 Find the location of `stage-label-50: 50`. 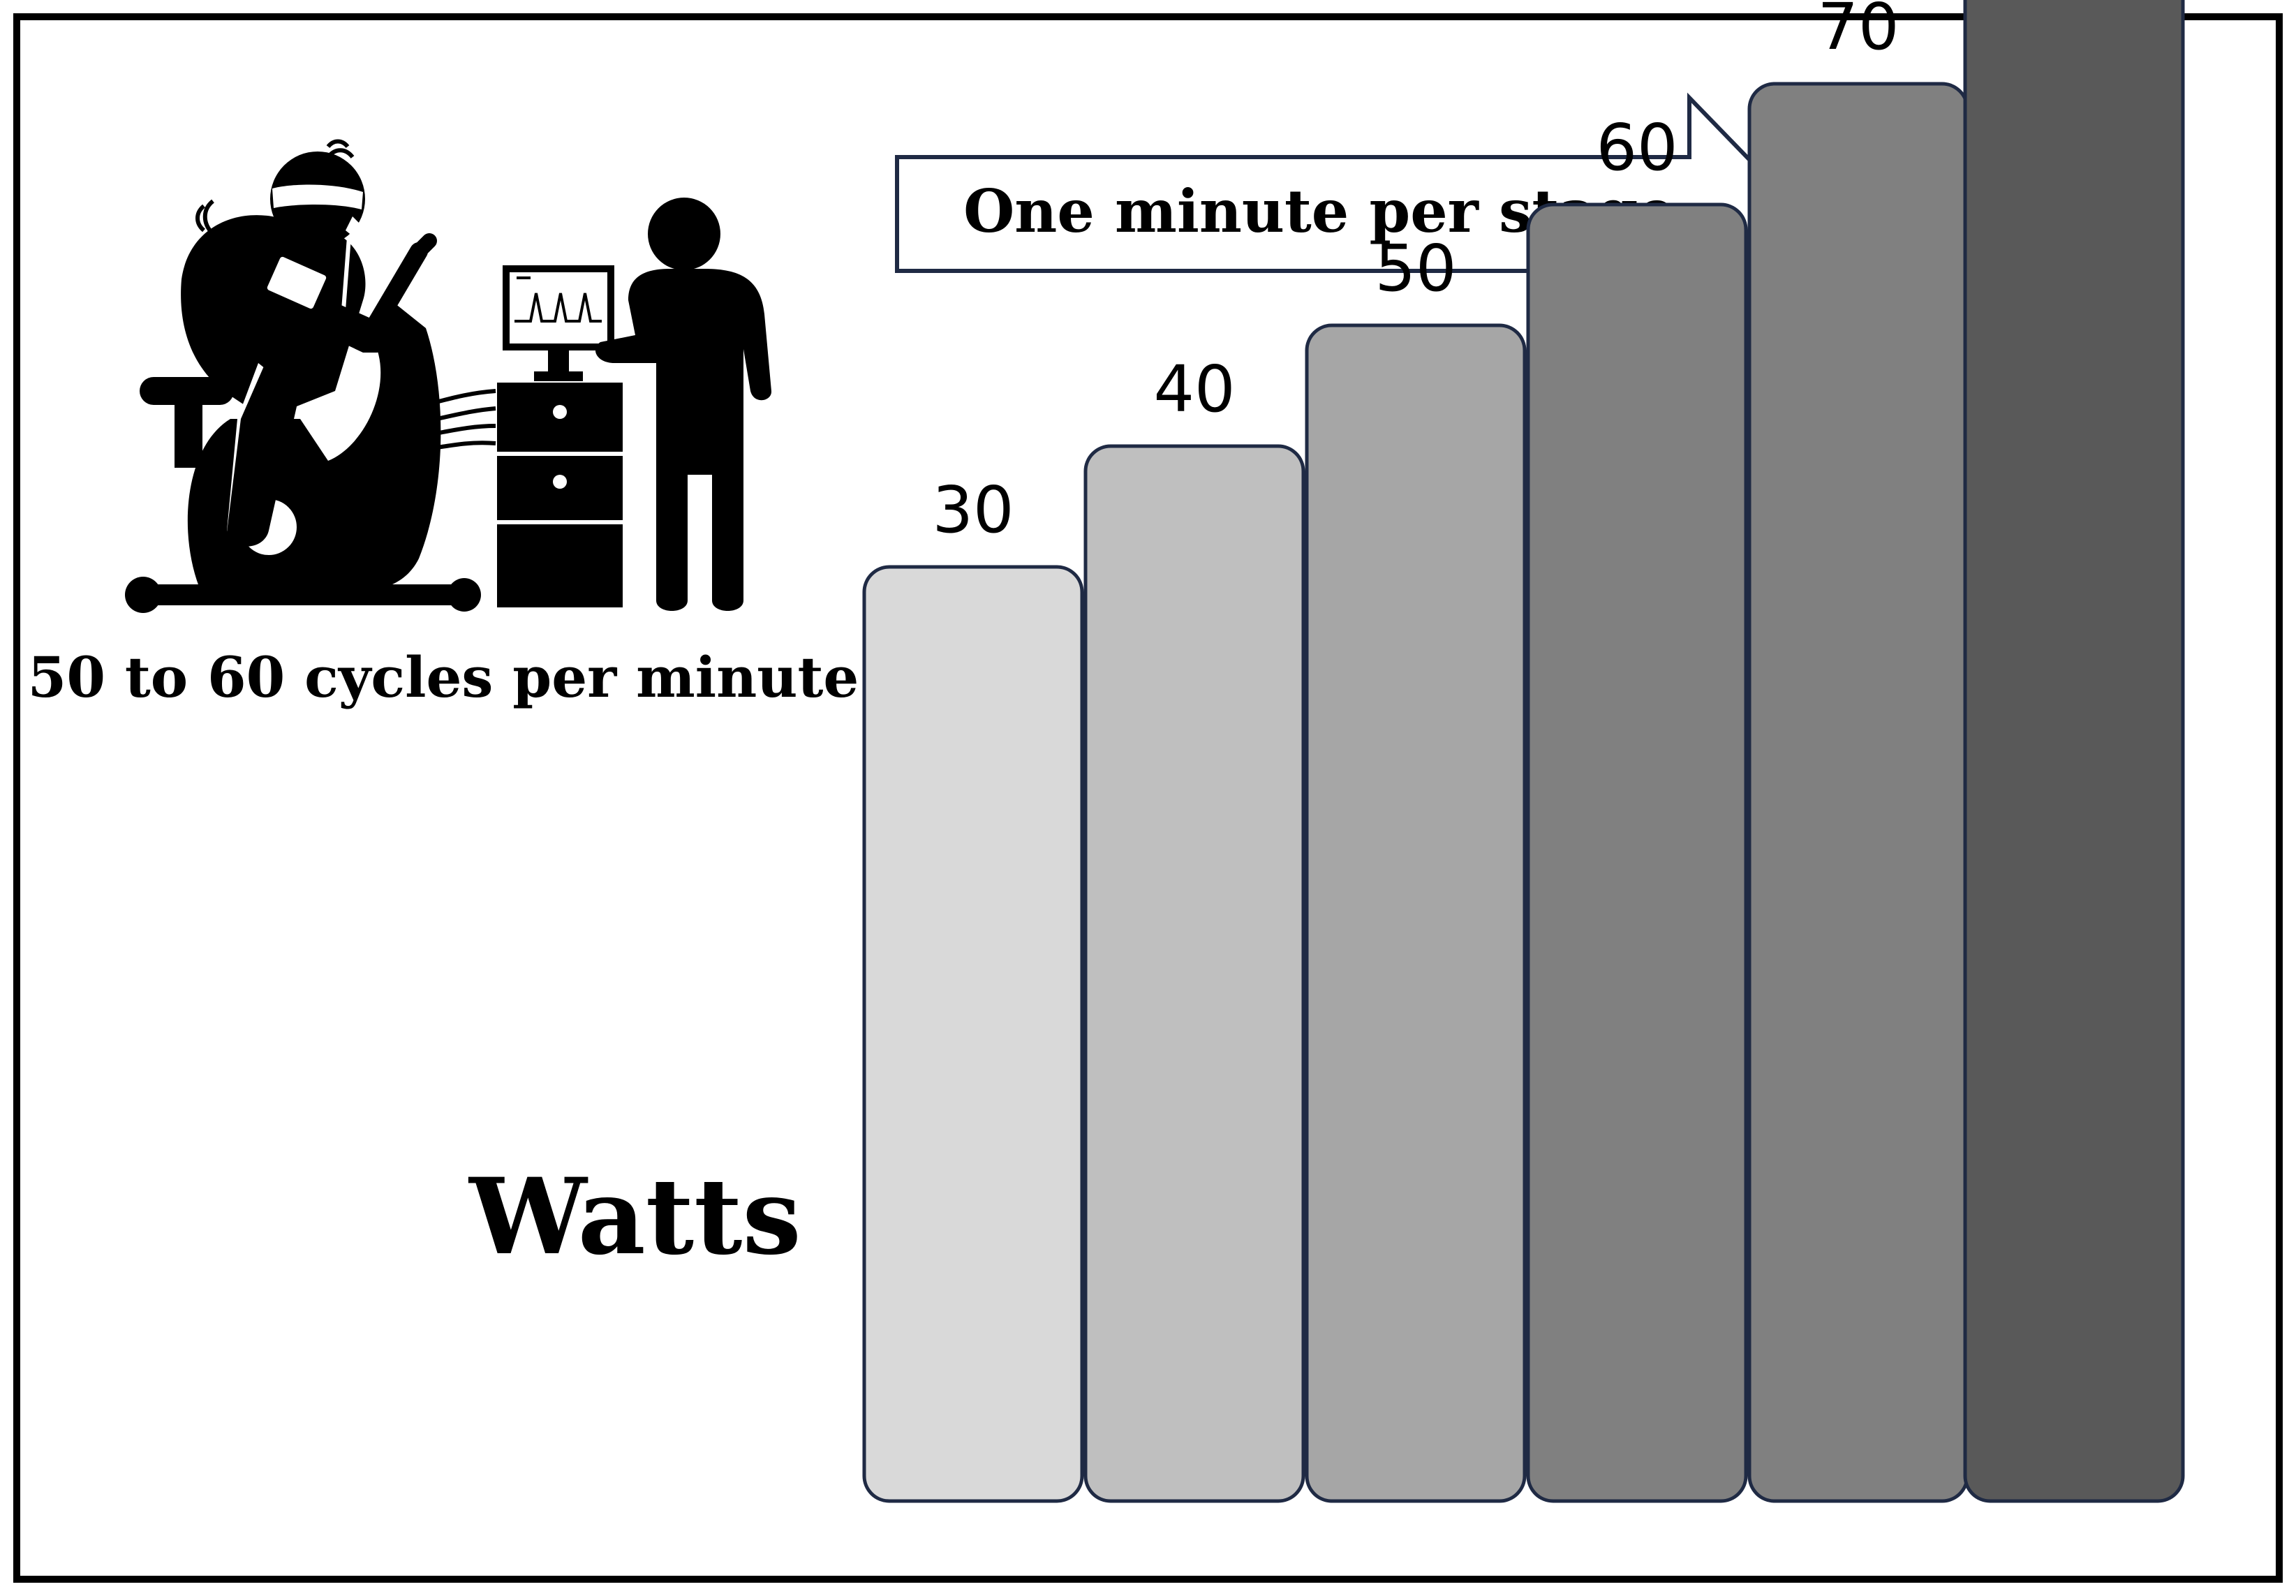

stage-label-50: 50 is located at coordinates (1416, 268).